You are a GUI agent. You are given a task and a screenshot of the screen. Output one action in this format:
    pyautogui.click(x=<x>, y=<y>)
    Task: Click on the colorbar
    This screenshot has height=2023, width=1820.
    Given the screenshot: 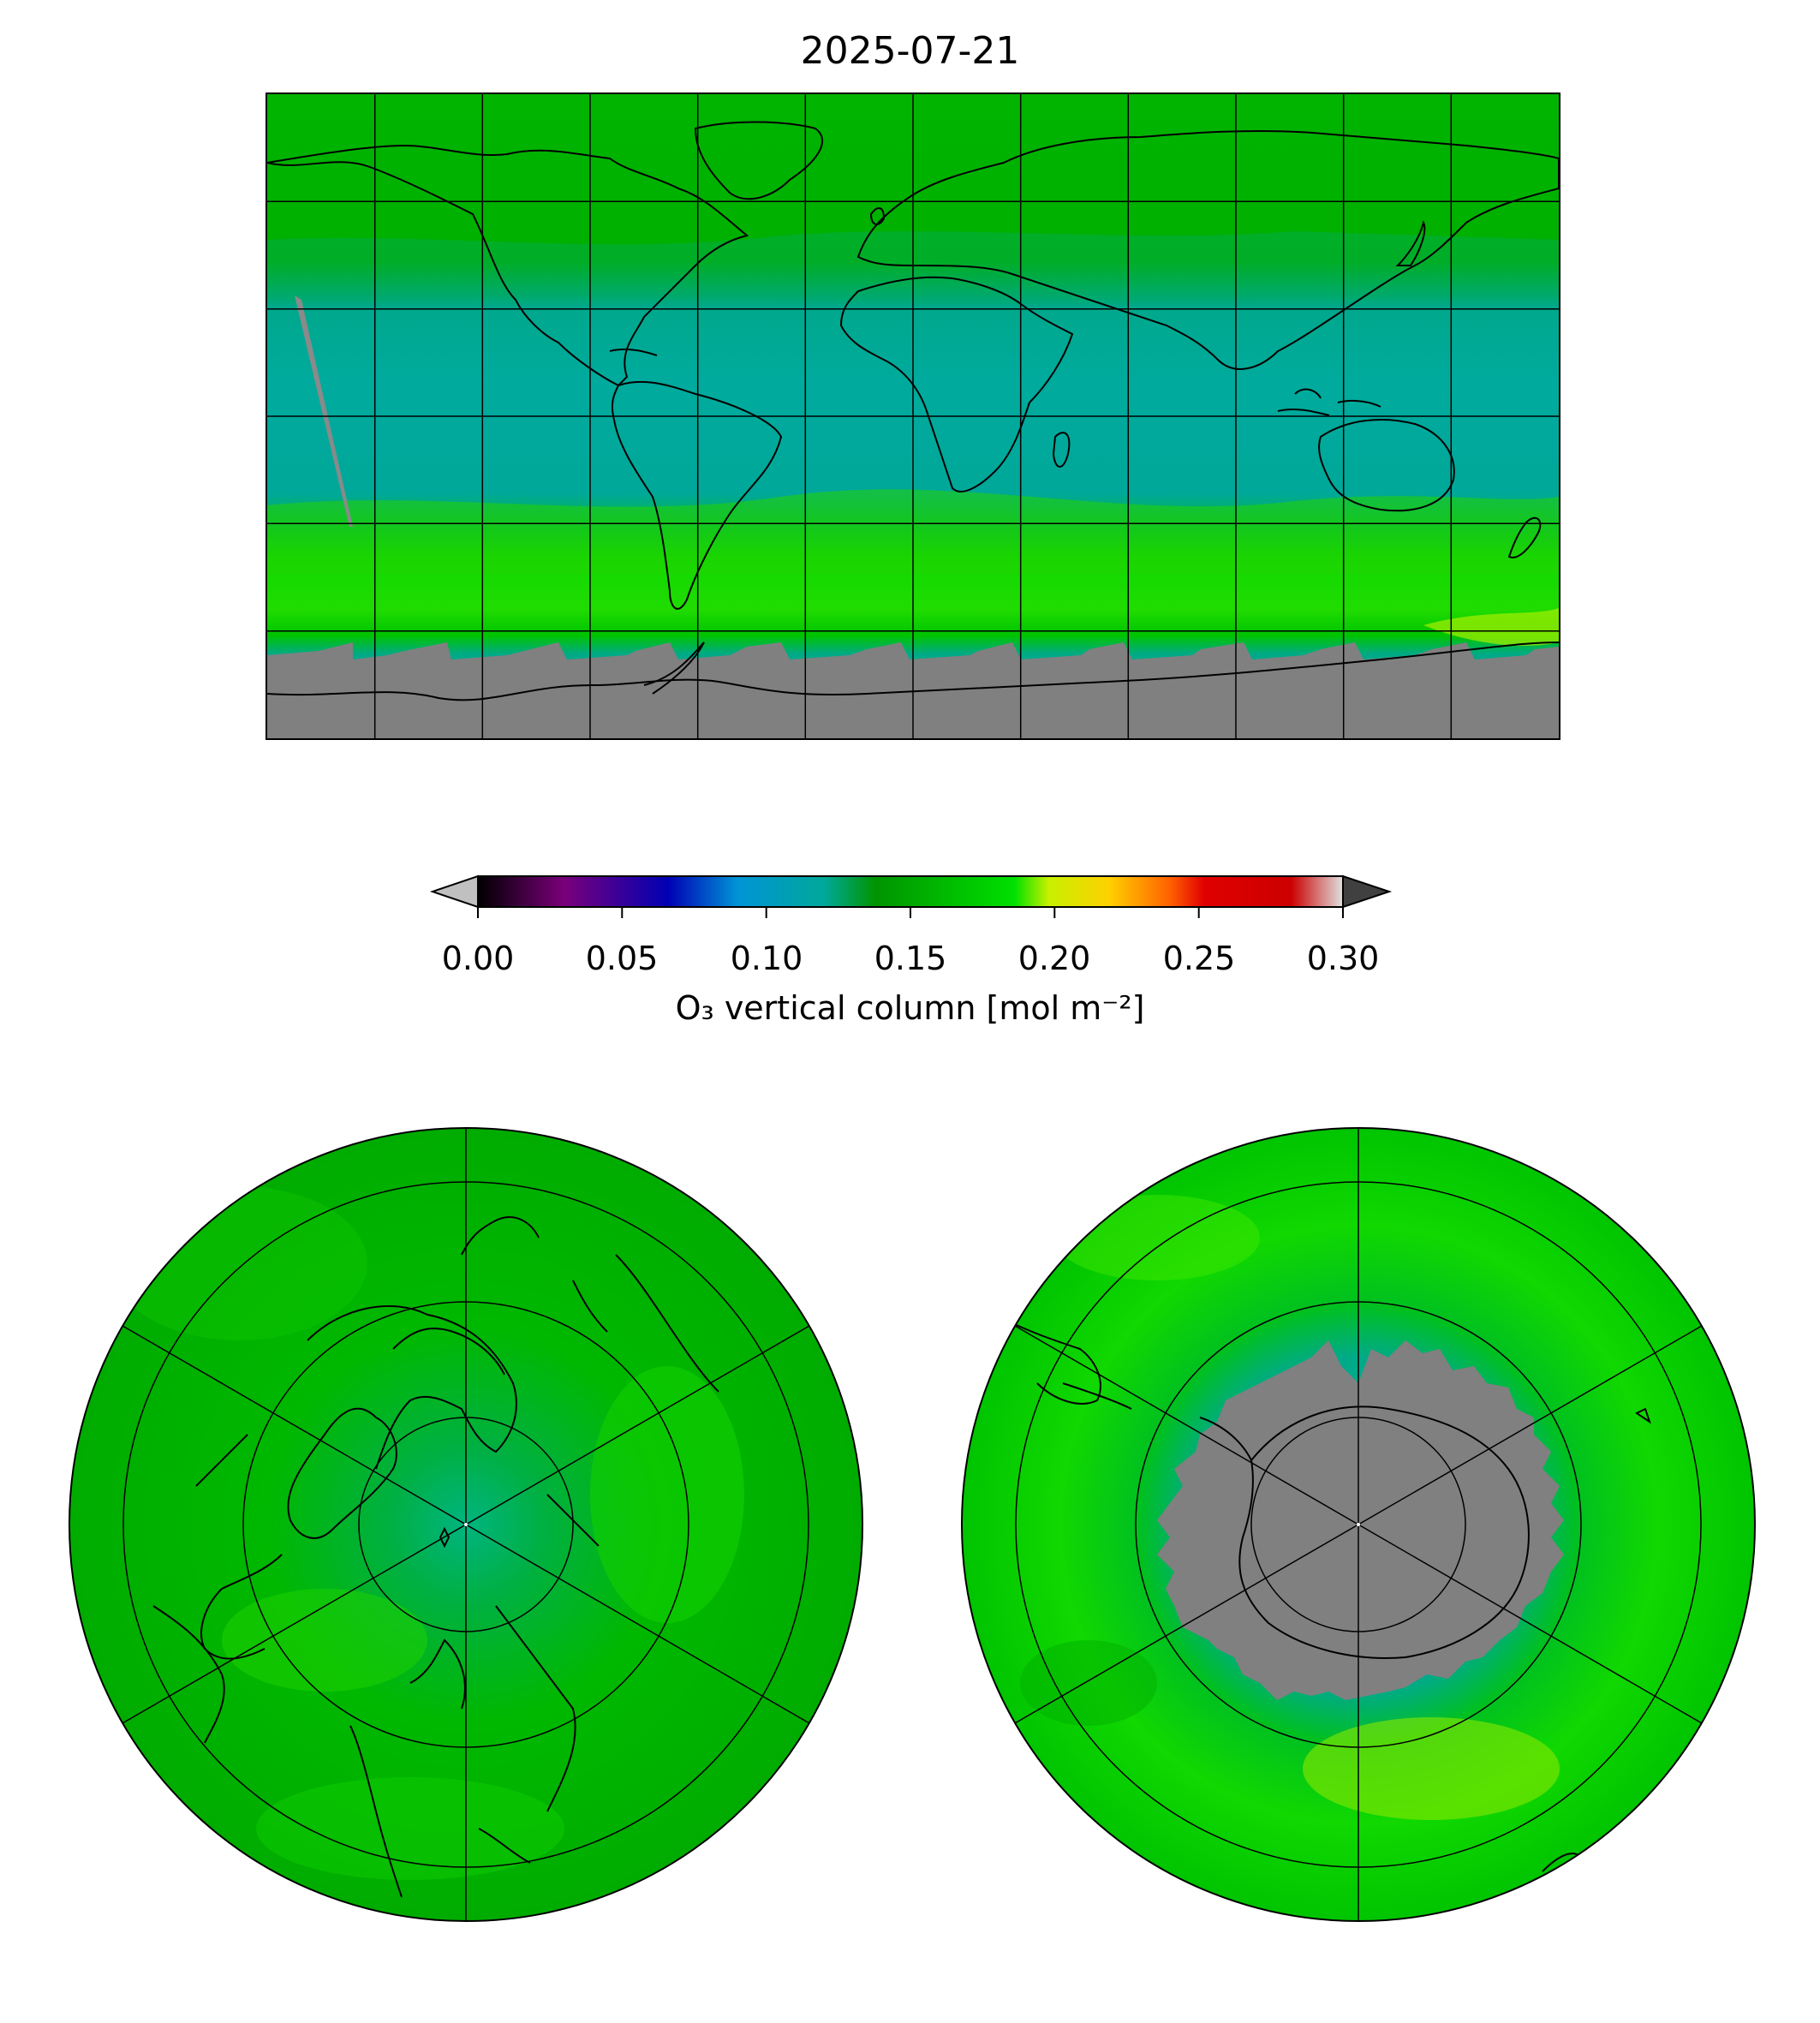 What is the action you would take?
    pyautogui.click(x=912, y=943)
    